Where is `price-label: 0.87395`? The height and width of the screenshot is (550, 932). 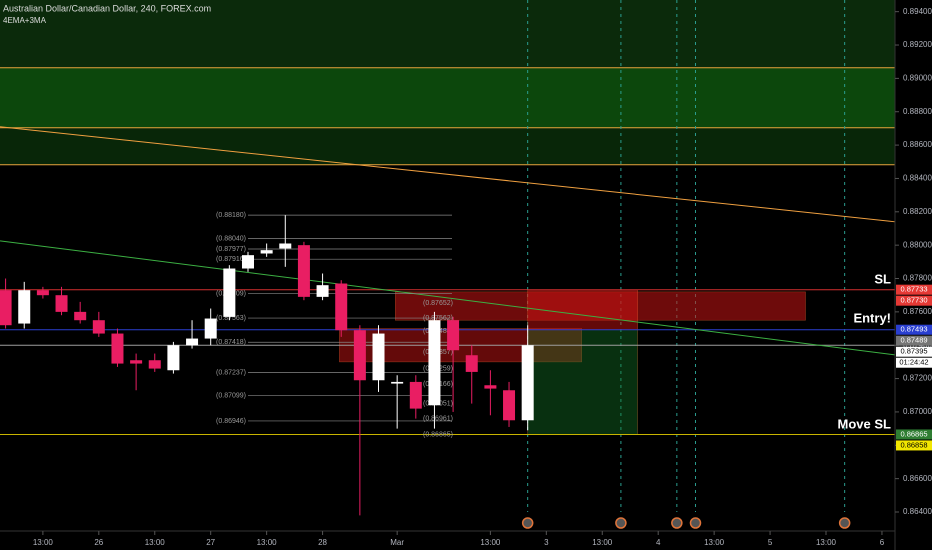 price-label: 0.87395 is located at coordinates (913, 351).